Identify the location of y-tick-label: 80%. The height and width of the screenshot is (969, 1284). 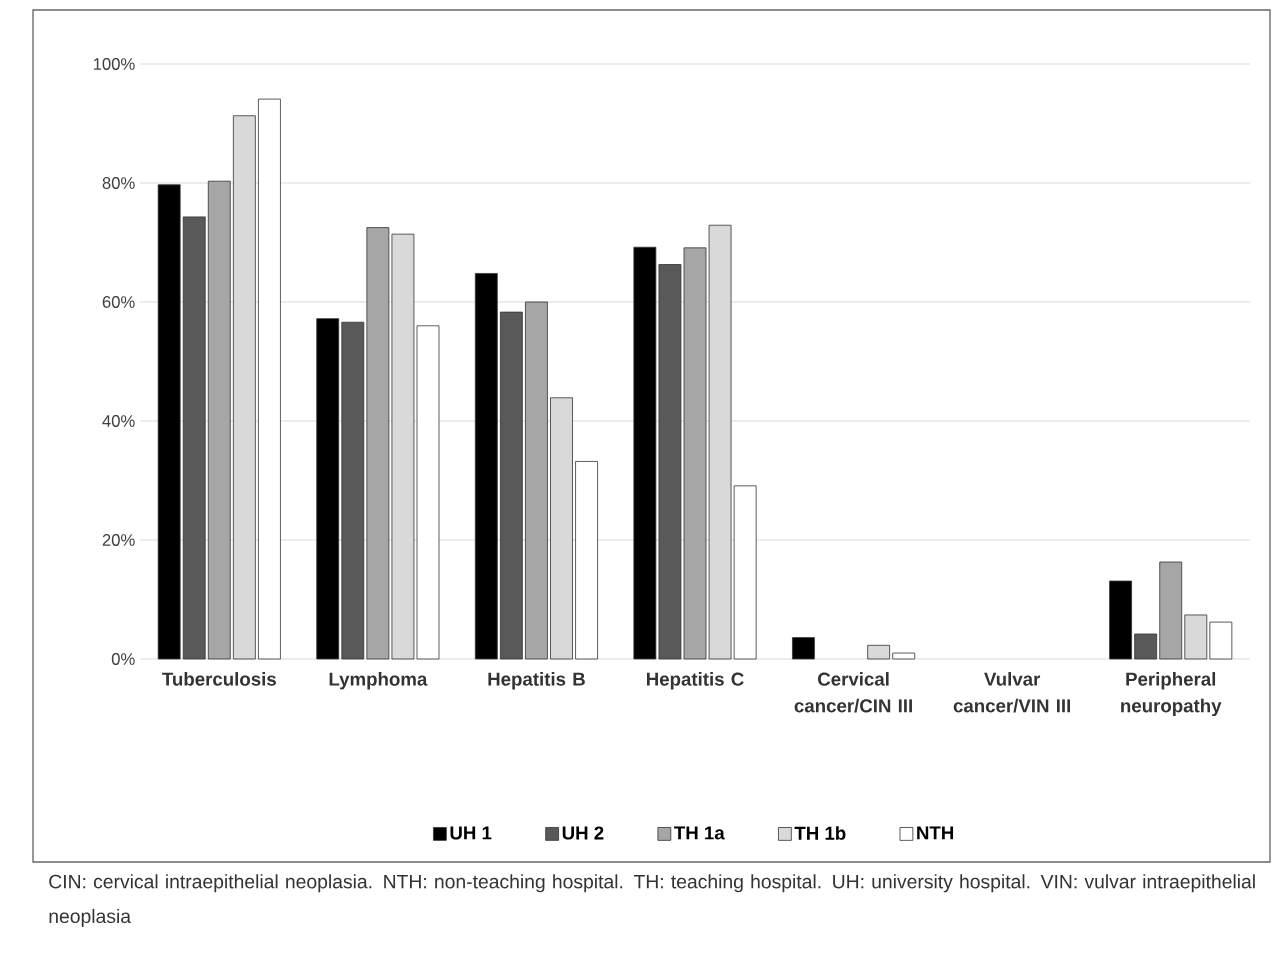
(118, 183).